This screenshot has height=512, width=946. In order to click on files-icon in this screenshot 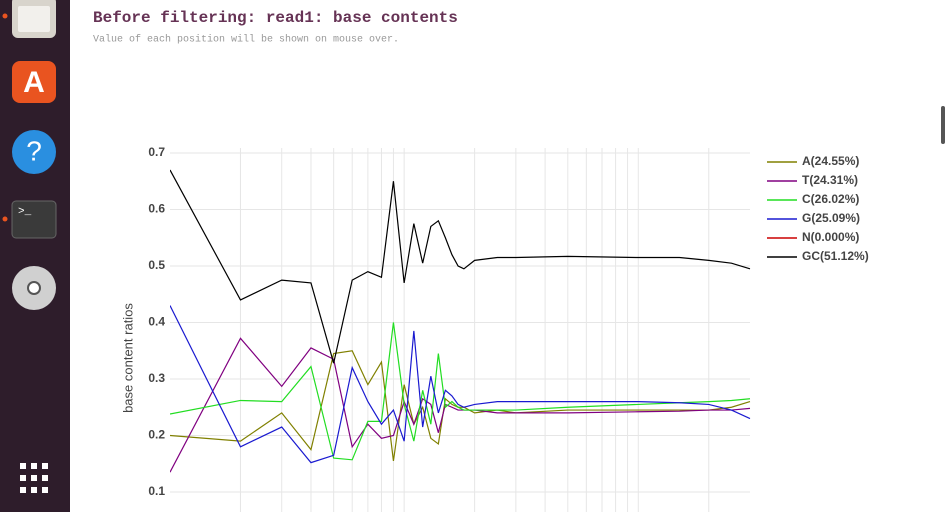, I will do `click(34, 19)`.